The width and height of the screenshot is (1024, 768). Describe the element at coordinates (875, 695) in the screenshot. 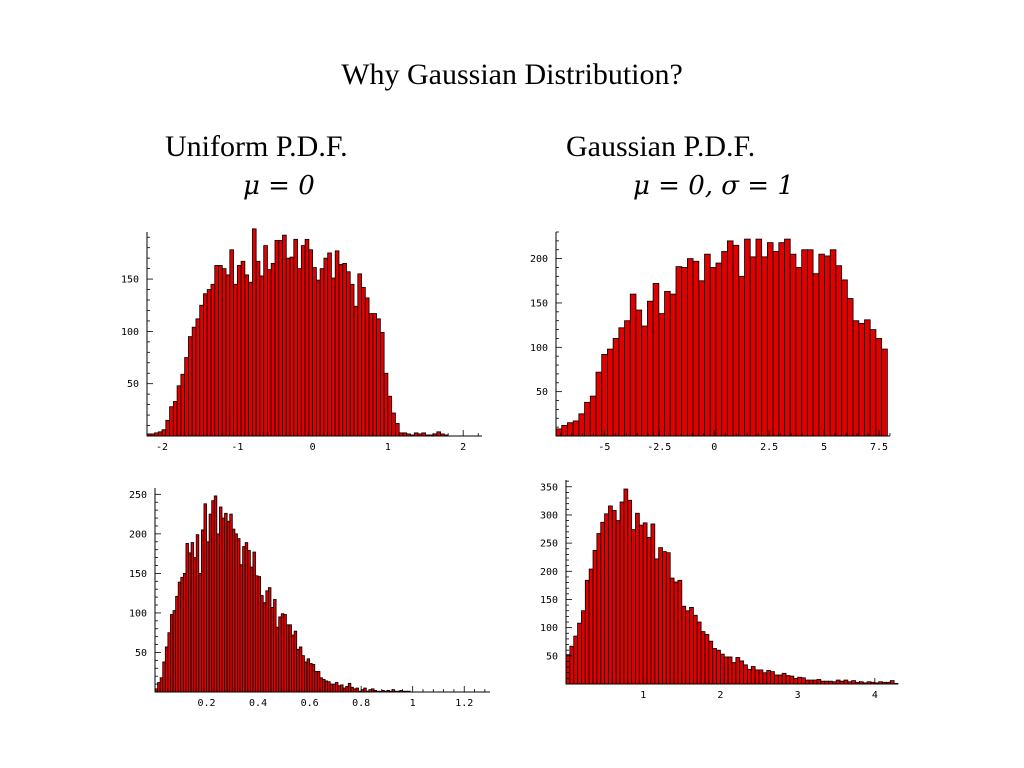

I see `x-tick-label: 4` at that location.